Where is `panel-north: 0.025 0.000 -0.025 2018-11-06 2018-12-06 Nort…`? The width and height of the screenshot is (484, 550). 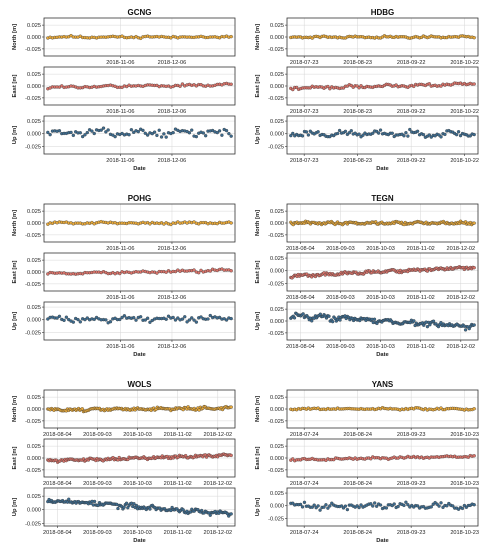 panel-north: 0.025 0.000 -0.025 2018-11-06 2018-12-06 Nort… is located at coordinates (124, 41).